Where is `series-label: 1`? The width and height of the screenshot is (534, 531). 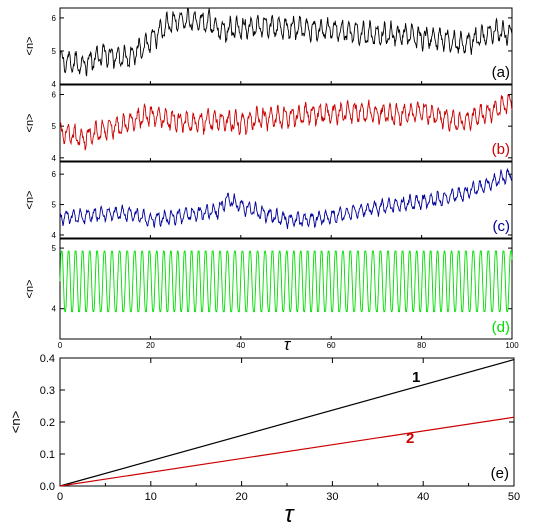
series-label: 1 is located at coordinates (416, 377).